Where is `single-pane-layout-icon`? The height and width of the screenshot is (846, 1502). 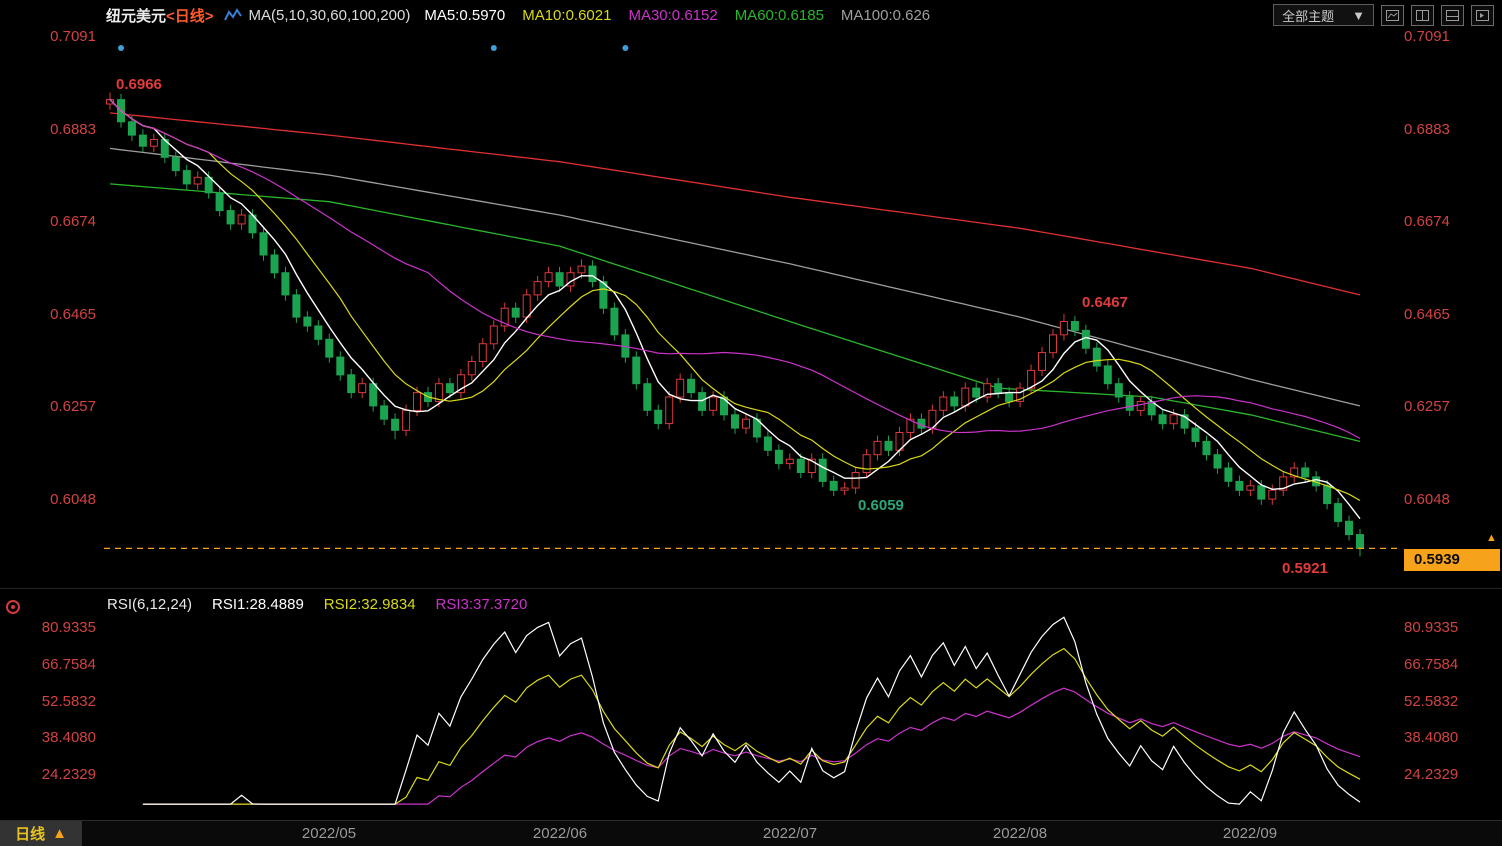 single-pane-layout-icon is located at coordinates (1392, 15).